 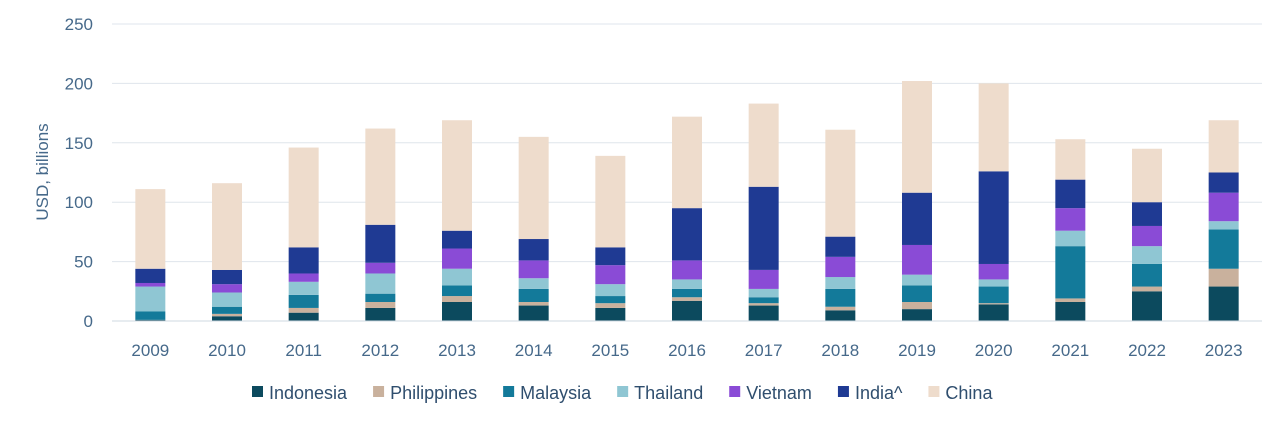 What do you see at coordinates (879, 393) in the screenshot?
I see `legend-label: India^` at bounding box center [879, 393].